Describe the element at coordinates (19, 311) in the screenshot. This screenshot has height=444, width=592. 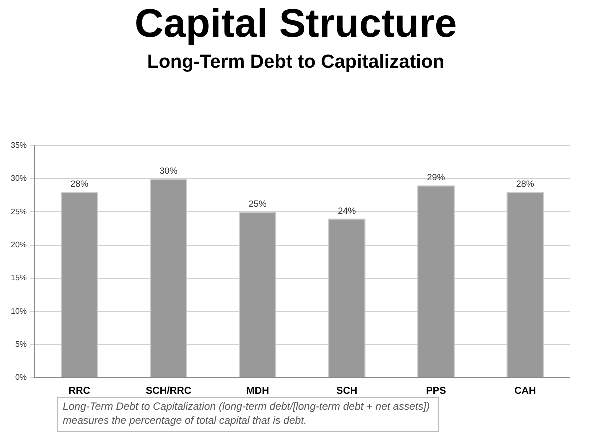
I see `y-tick-label: 10%` at that location.